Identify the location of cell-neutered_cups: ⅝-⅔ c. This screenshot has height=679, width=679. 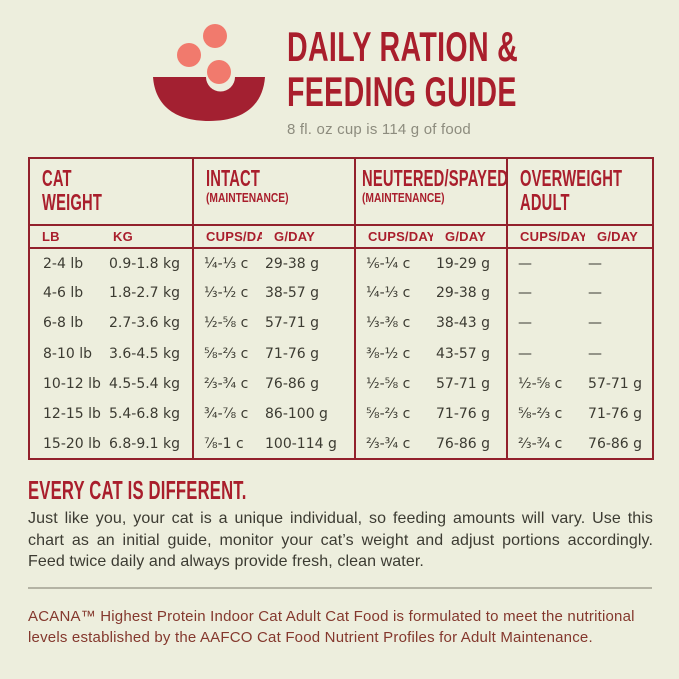
(394, 414).